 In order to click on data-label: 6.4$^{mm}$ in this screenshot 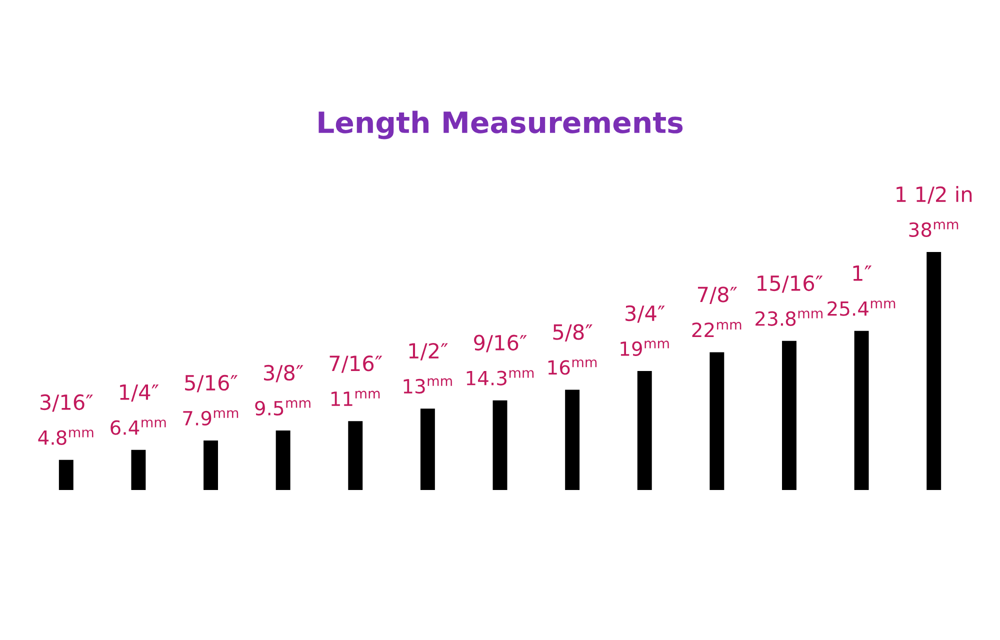, I will do `click(138, 427)`.